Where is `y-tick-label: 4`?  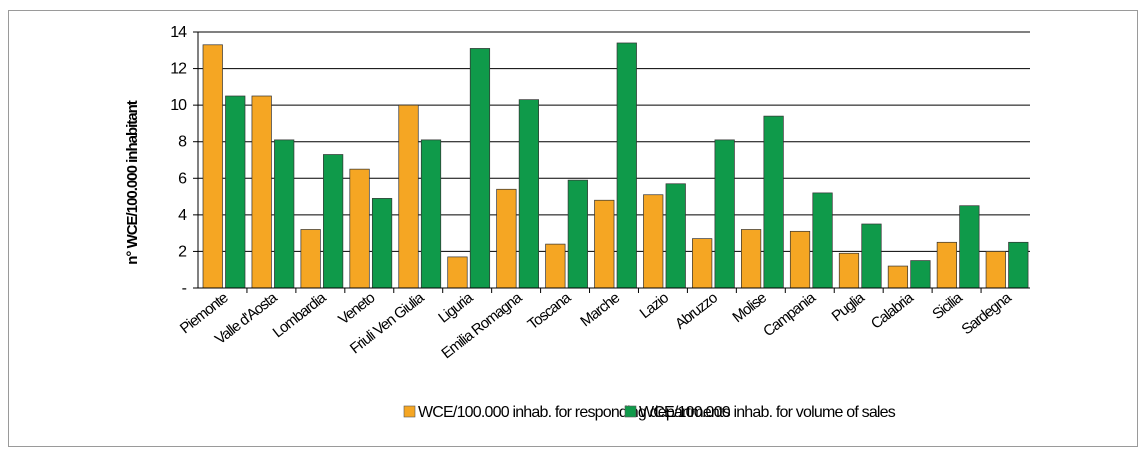 y-tick-label: 4 is located at coordinates (182, 215).